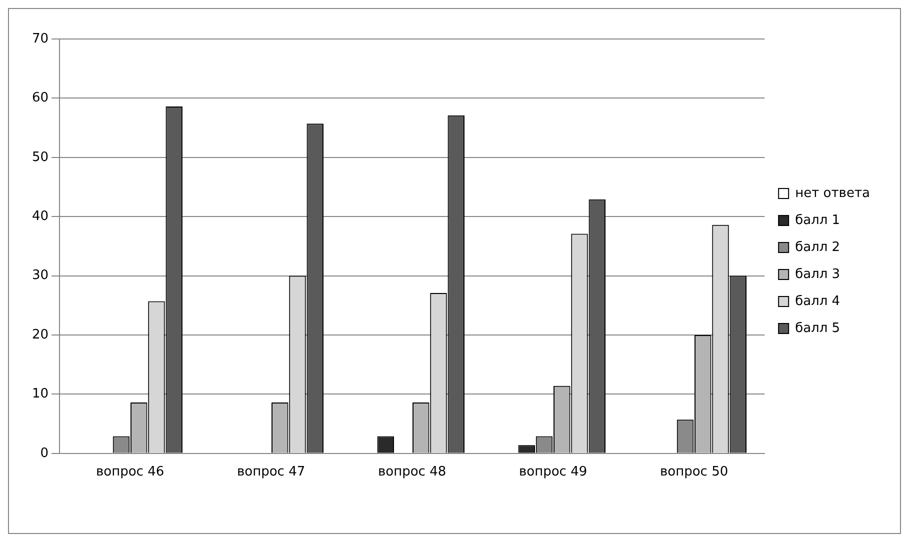 This screenshot has width=909, height=542. Describe the element at coordinates (271, 472) in the screenshot. I see `x-tick-label: вопрос 47` at that location.